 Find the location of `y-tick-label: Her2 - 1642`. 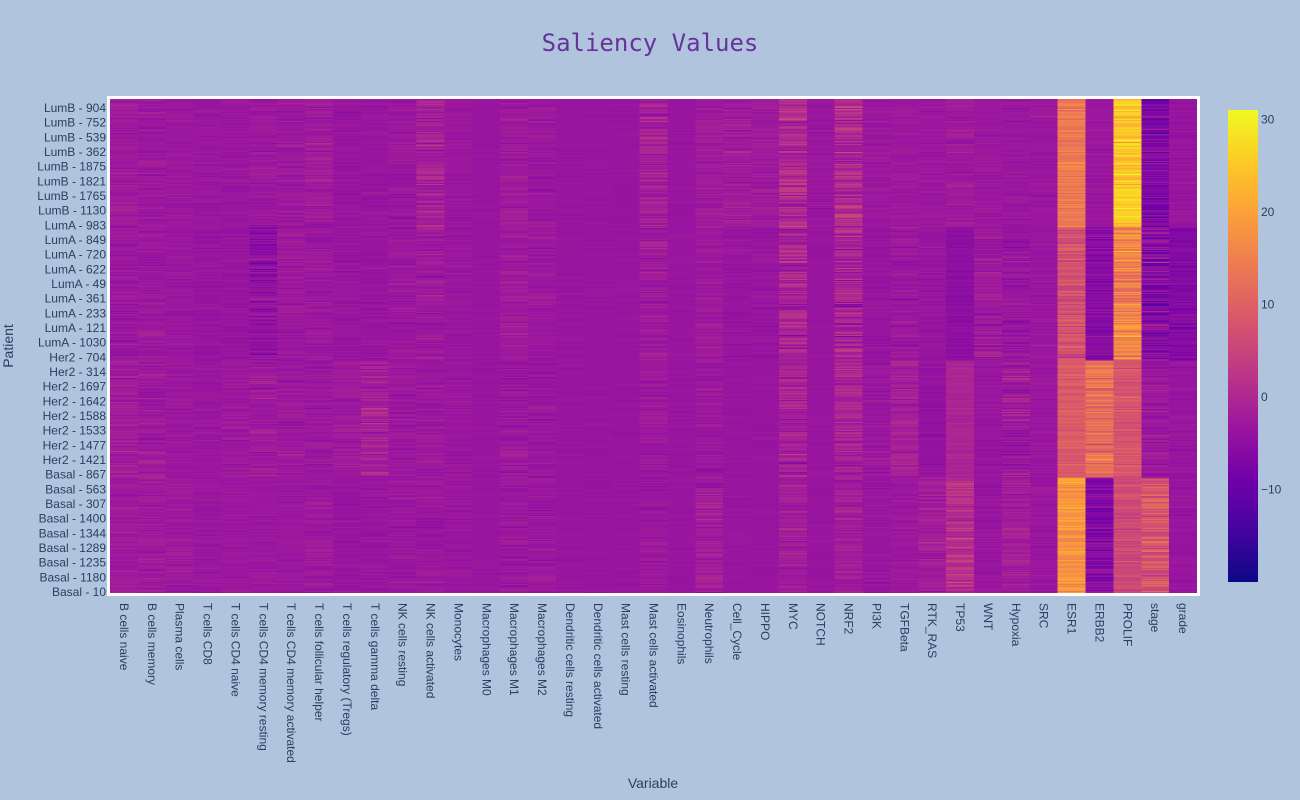

y-tick-label: Her2 - 1642 is located at coordinates (75, 401).